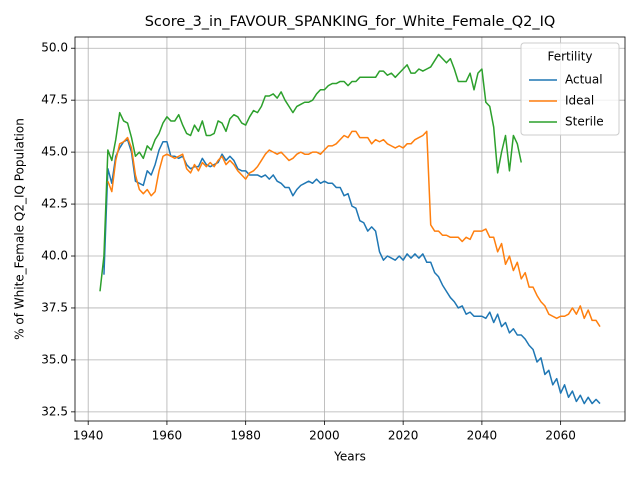  I want to click on y-tick-label: 32.5, so click(54, 411).